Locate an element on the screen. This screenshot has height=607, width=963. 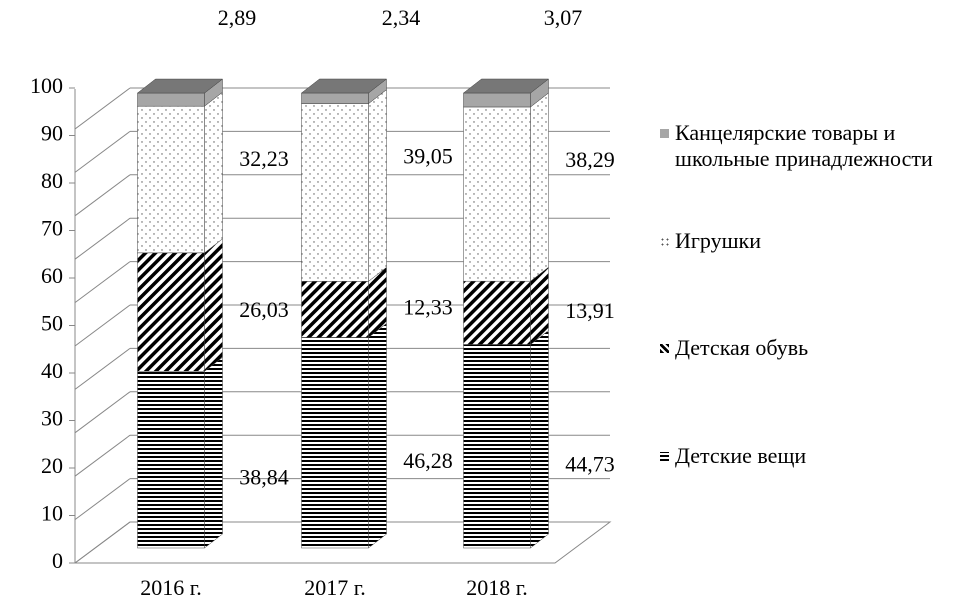
y-tick-label: 50 is located at coordinates (52, 323).